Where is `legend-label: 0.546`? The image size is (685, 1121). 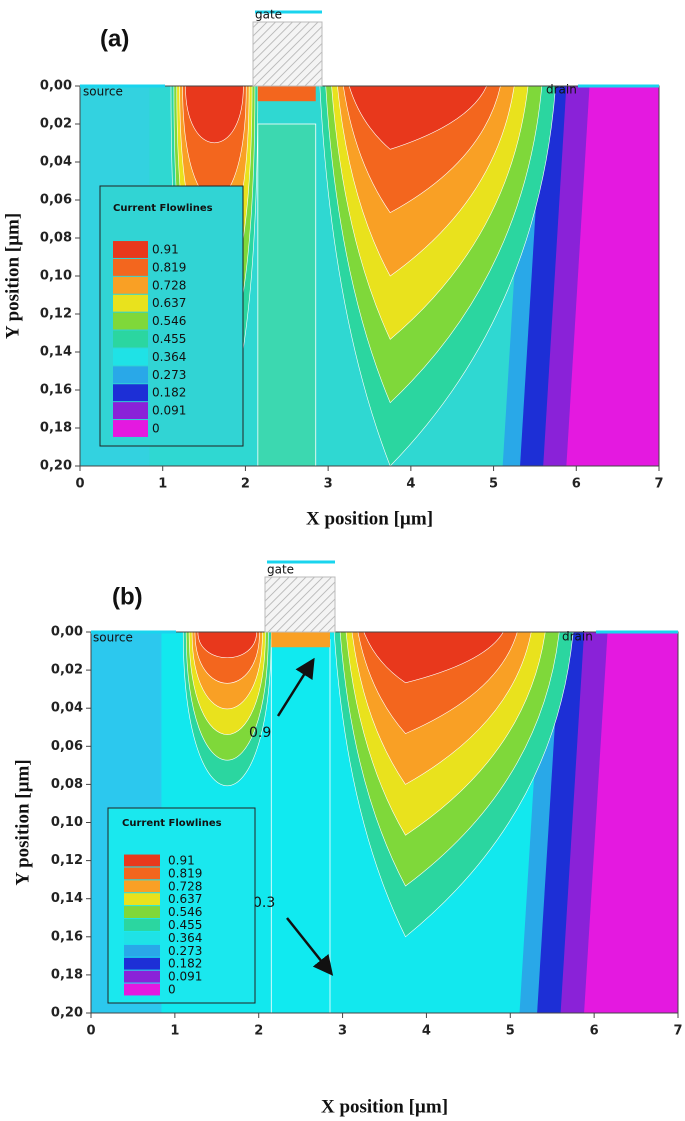
legend-label: 0.546 is located at coordinates (169, 321).